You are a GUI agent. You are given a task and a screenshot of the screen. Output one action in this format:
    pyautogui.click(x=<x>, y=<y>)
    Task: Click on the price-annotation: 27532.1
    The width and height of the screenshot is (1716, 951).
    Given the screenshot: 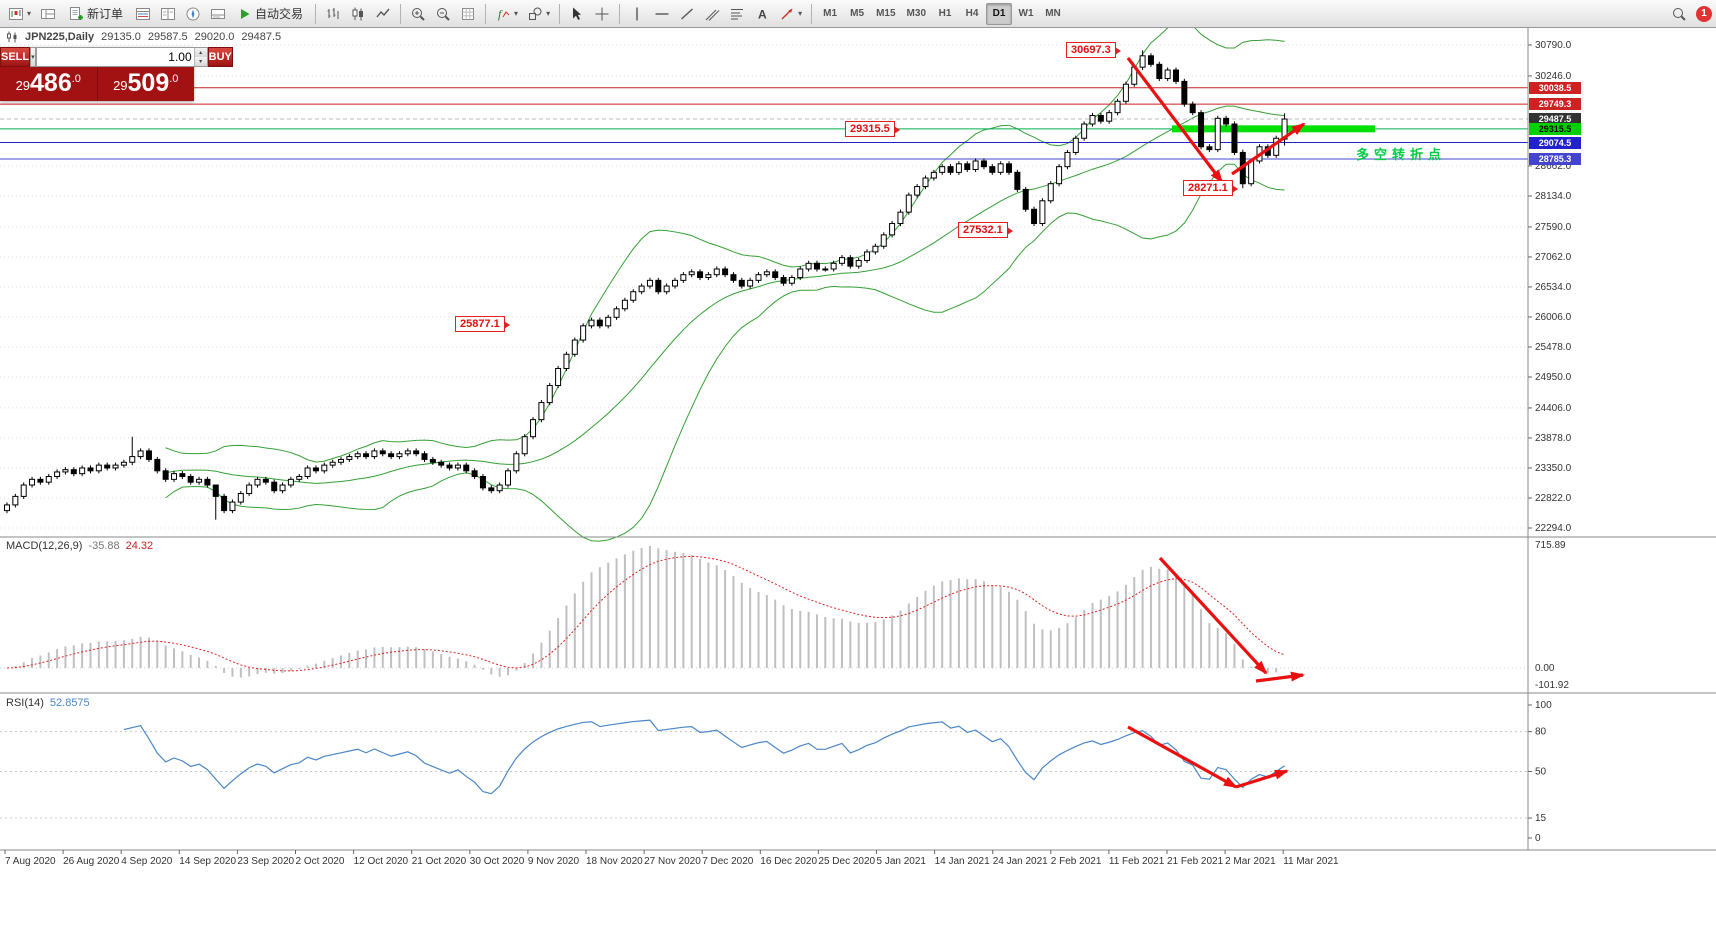 What is the action you would take?
    pyautogui.click(x=985, y=230)
    